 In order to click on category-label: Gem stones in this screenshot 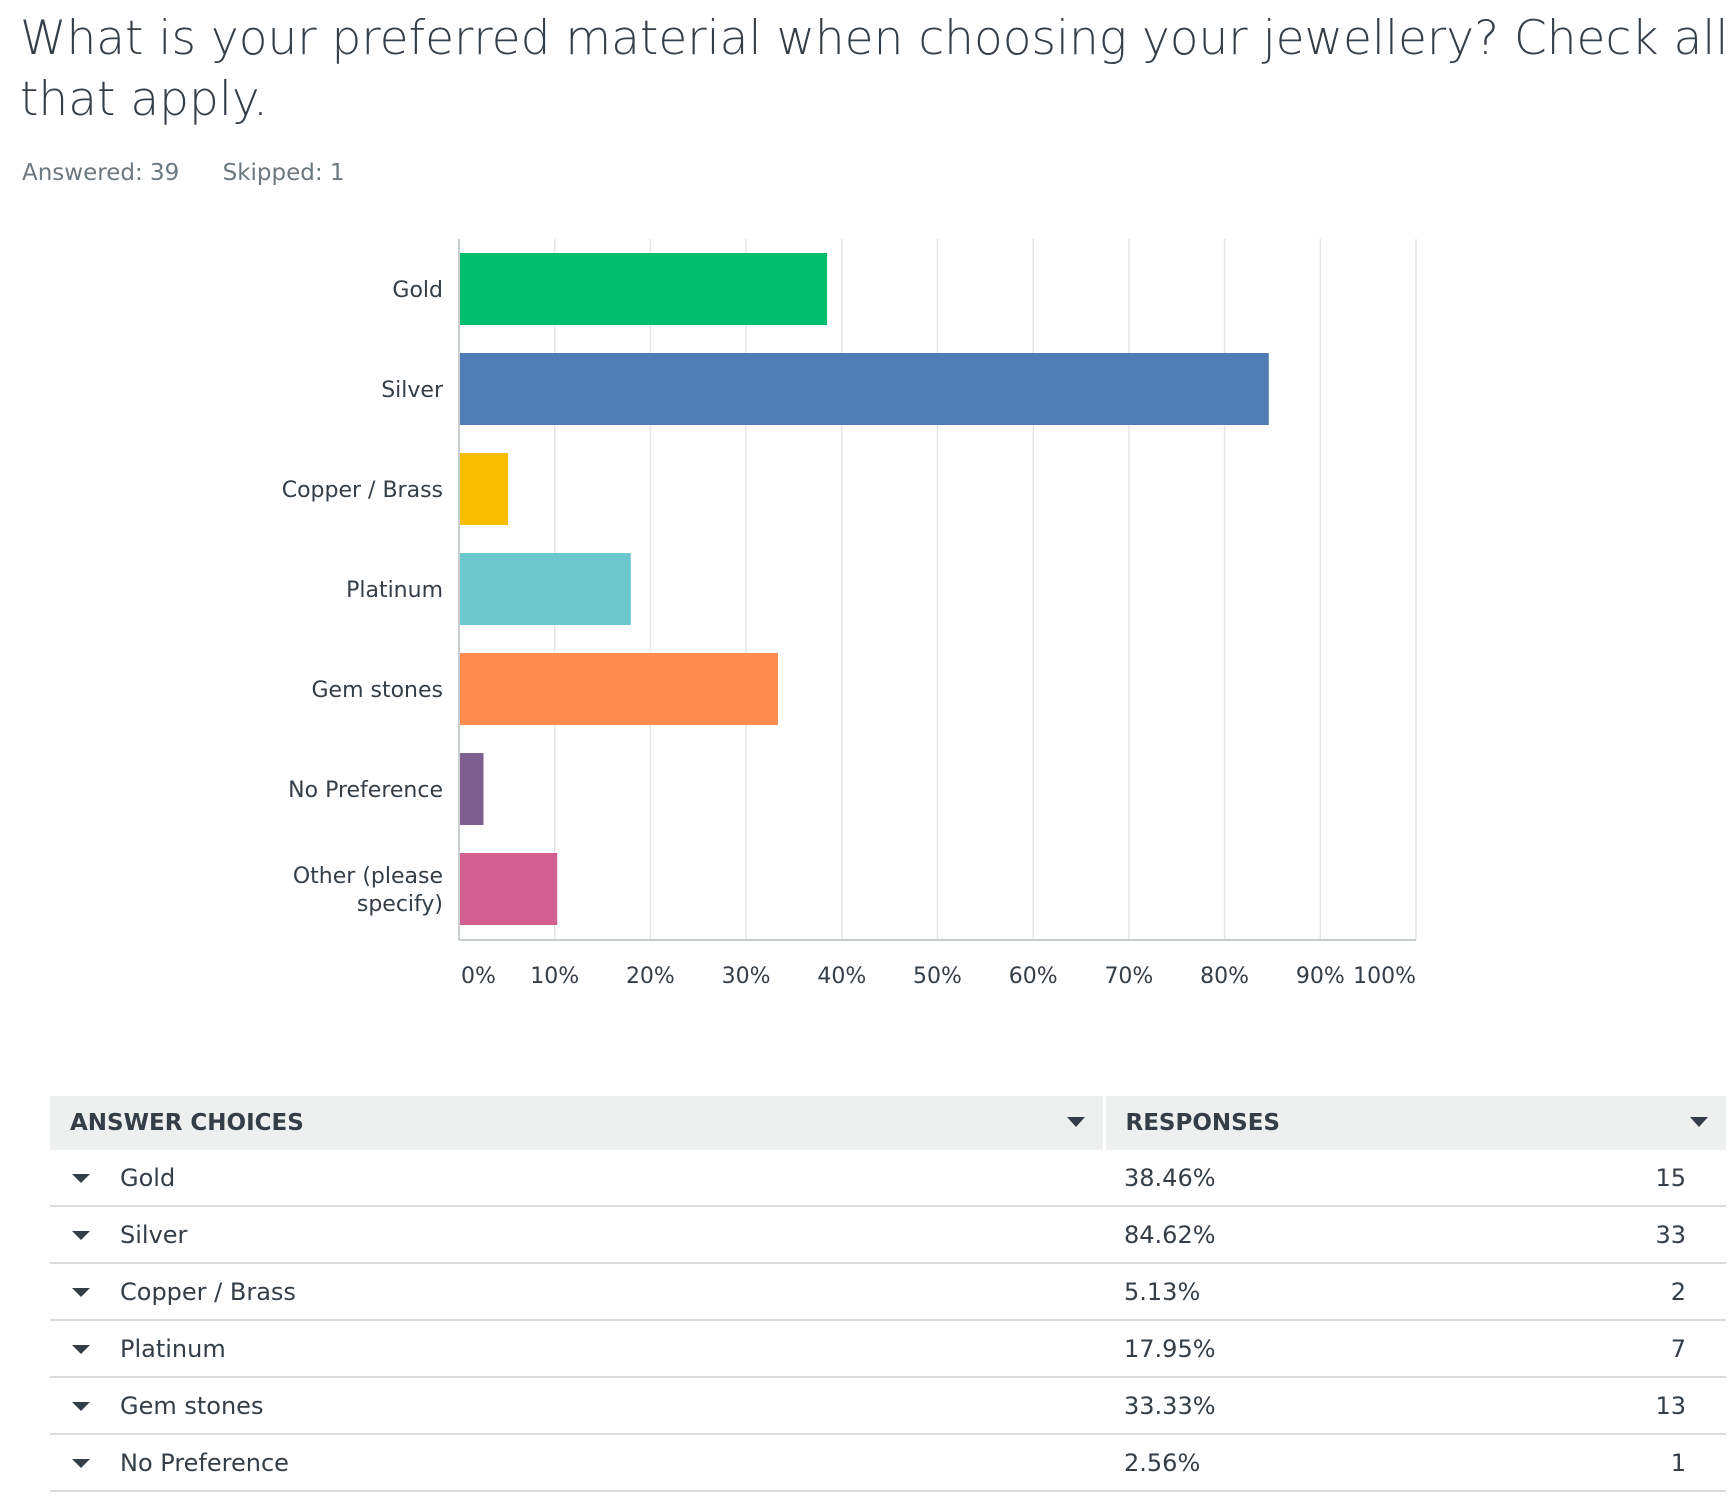, I will do `click(378, 690)`.